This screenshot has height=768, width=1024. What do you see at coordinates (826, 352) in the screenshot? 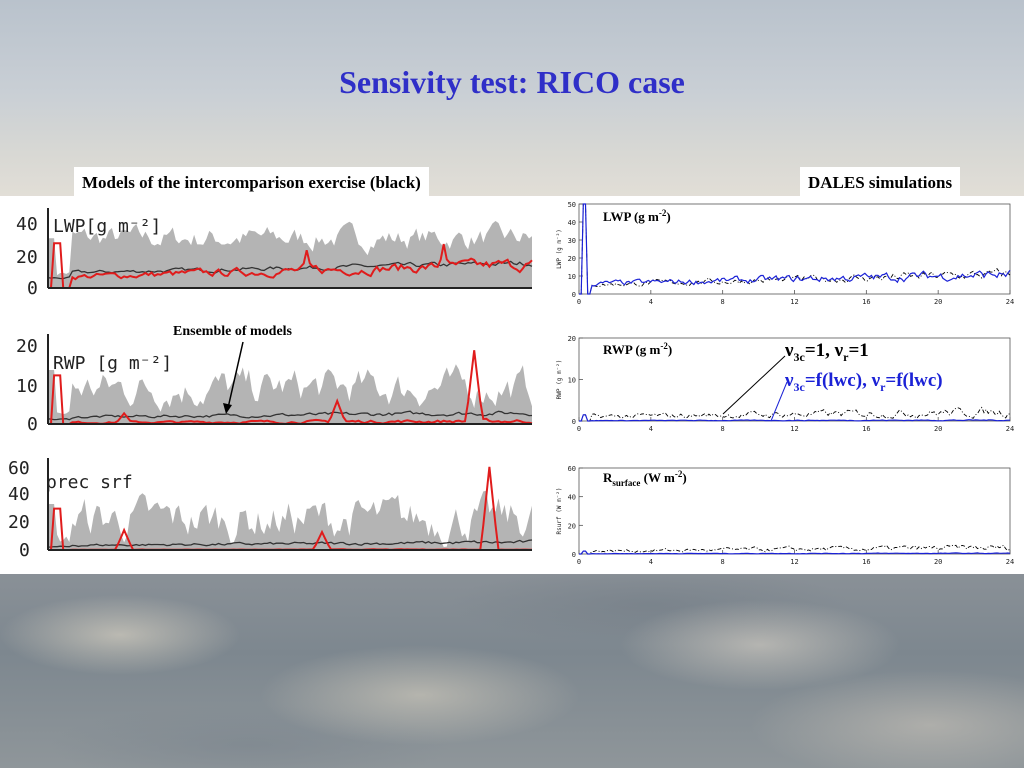
I see `legend-default-run: ν3c=1, νr=1` at bounding box center [826, 352].